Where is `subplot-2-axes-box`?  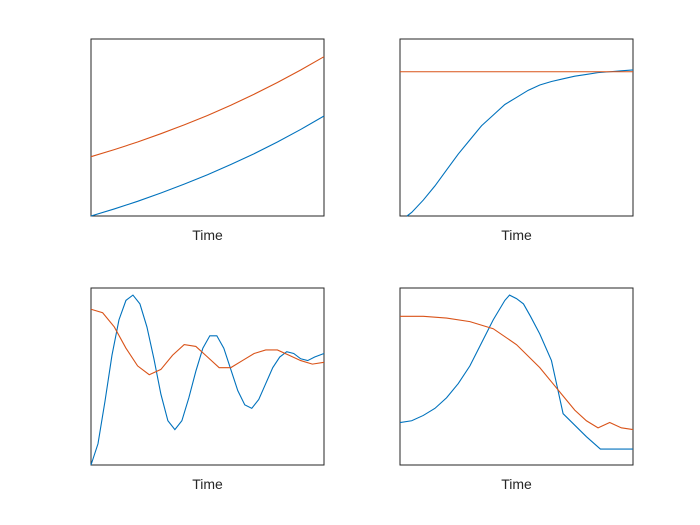 subplot-2-axes-box is located at coordinates (516, 127).